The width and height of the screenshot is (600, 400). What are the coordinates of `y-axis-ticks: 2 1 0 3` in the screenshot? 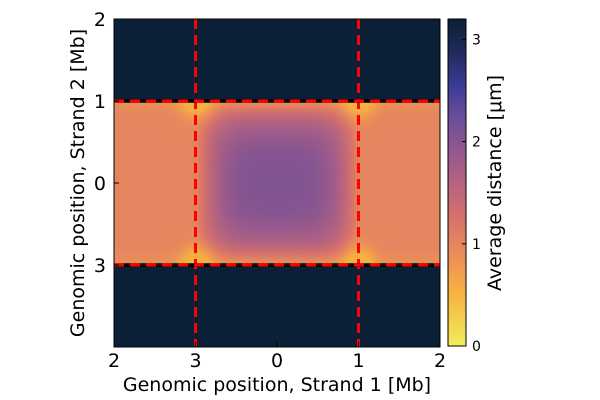 It's located at (106, 143).